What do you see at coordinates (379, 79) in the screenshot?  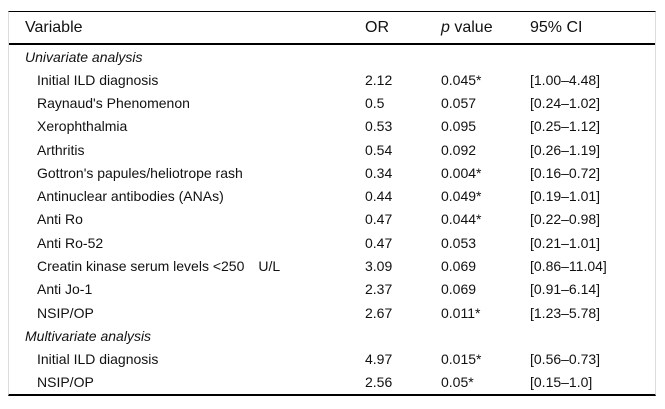 I see `cell-or: 2.12` at bounding box center [379, 79].